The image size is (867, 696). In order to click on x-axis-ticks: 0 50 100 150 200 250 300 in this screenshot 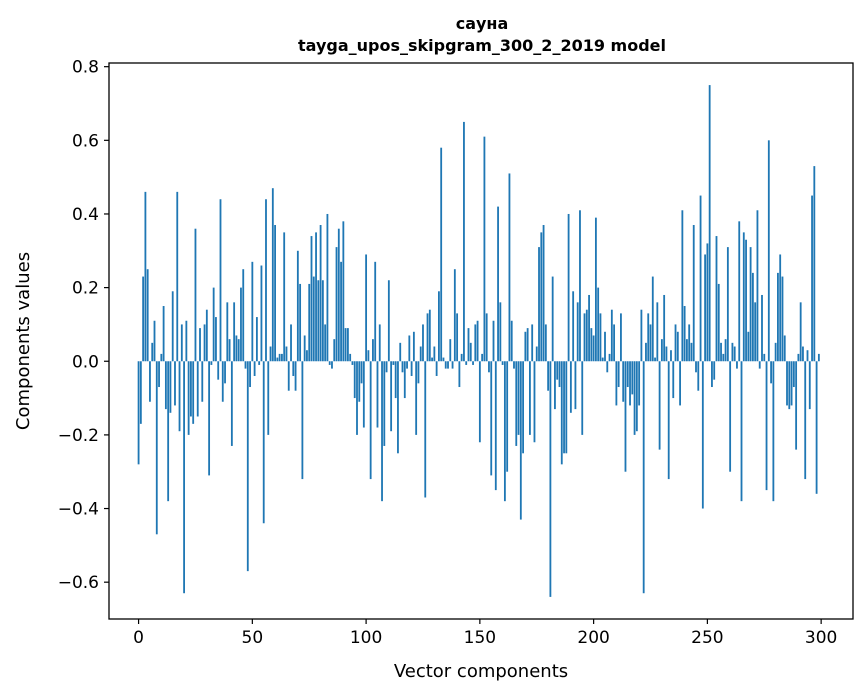, I will do `click(485, 633)`.